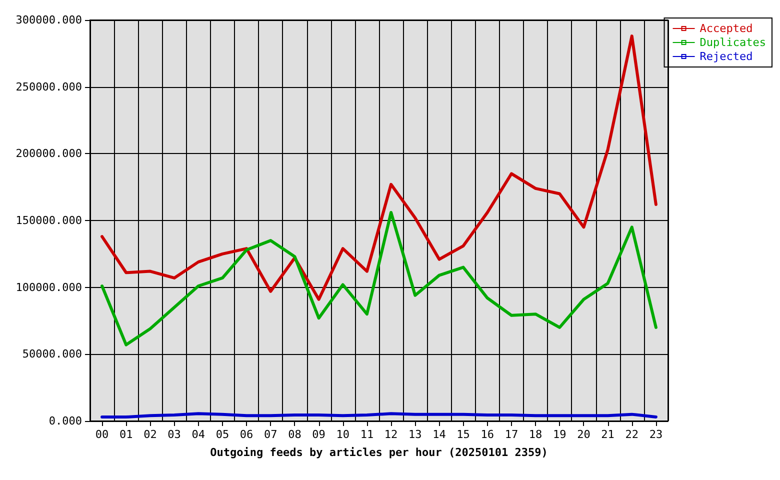 The width and height of the screenshot is (780, 480). I want to click on x-tick-label: 09, so click(319, 434).